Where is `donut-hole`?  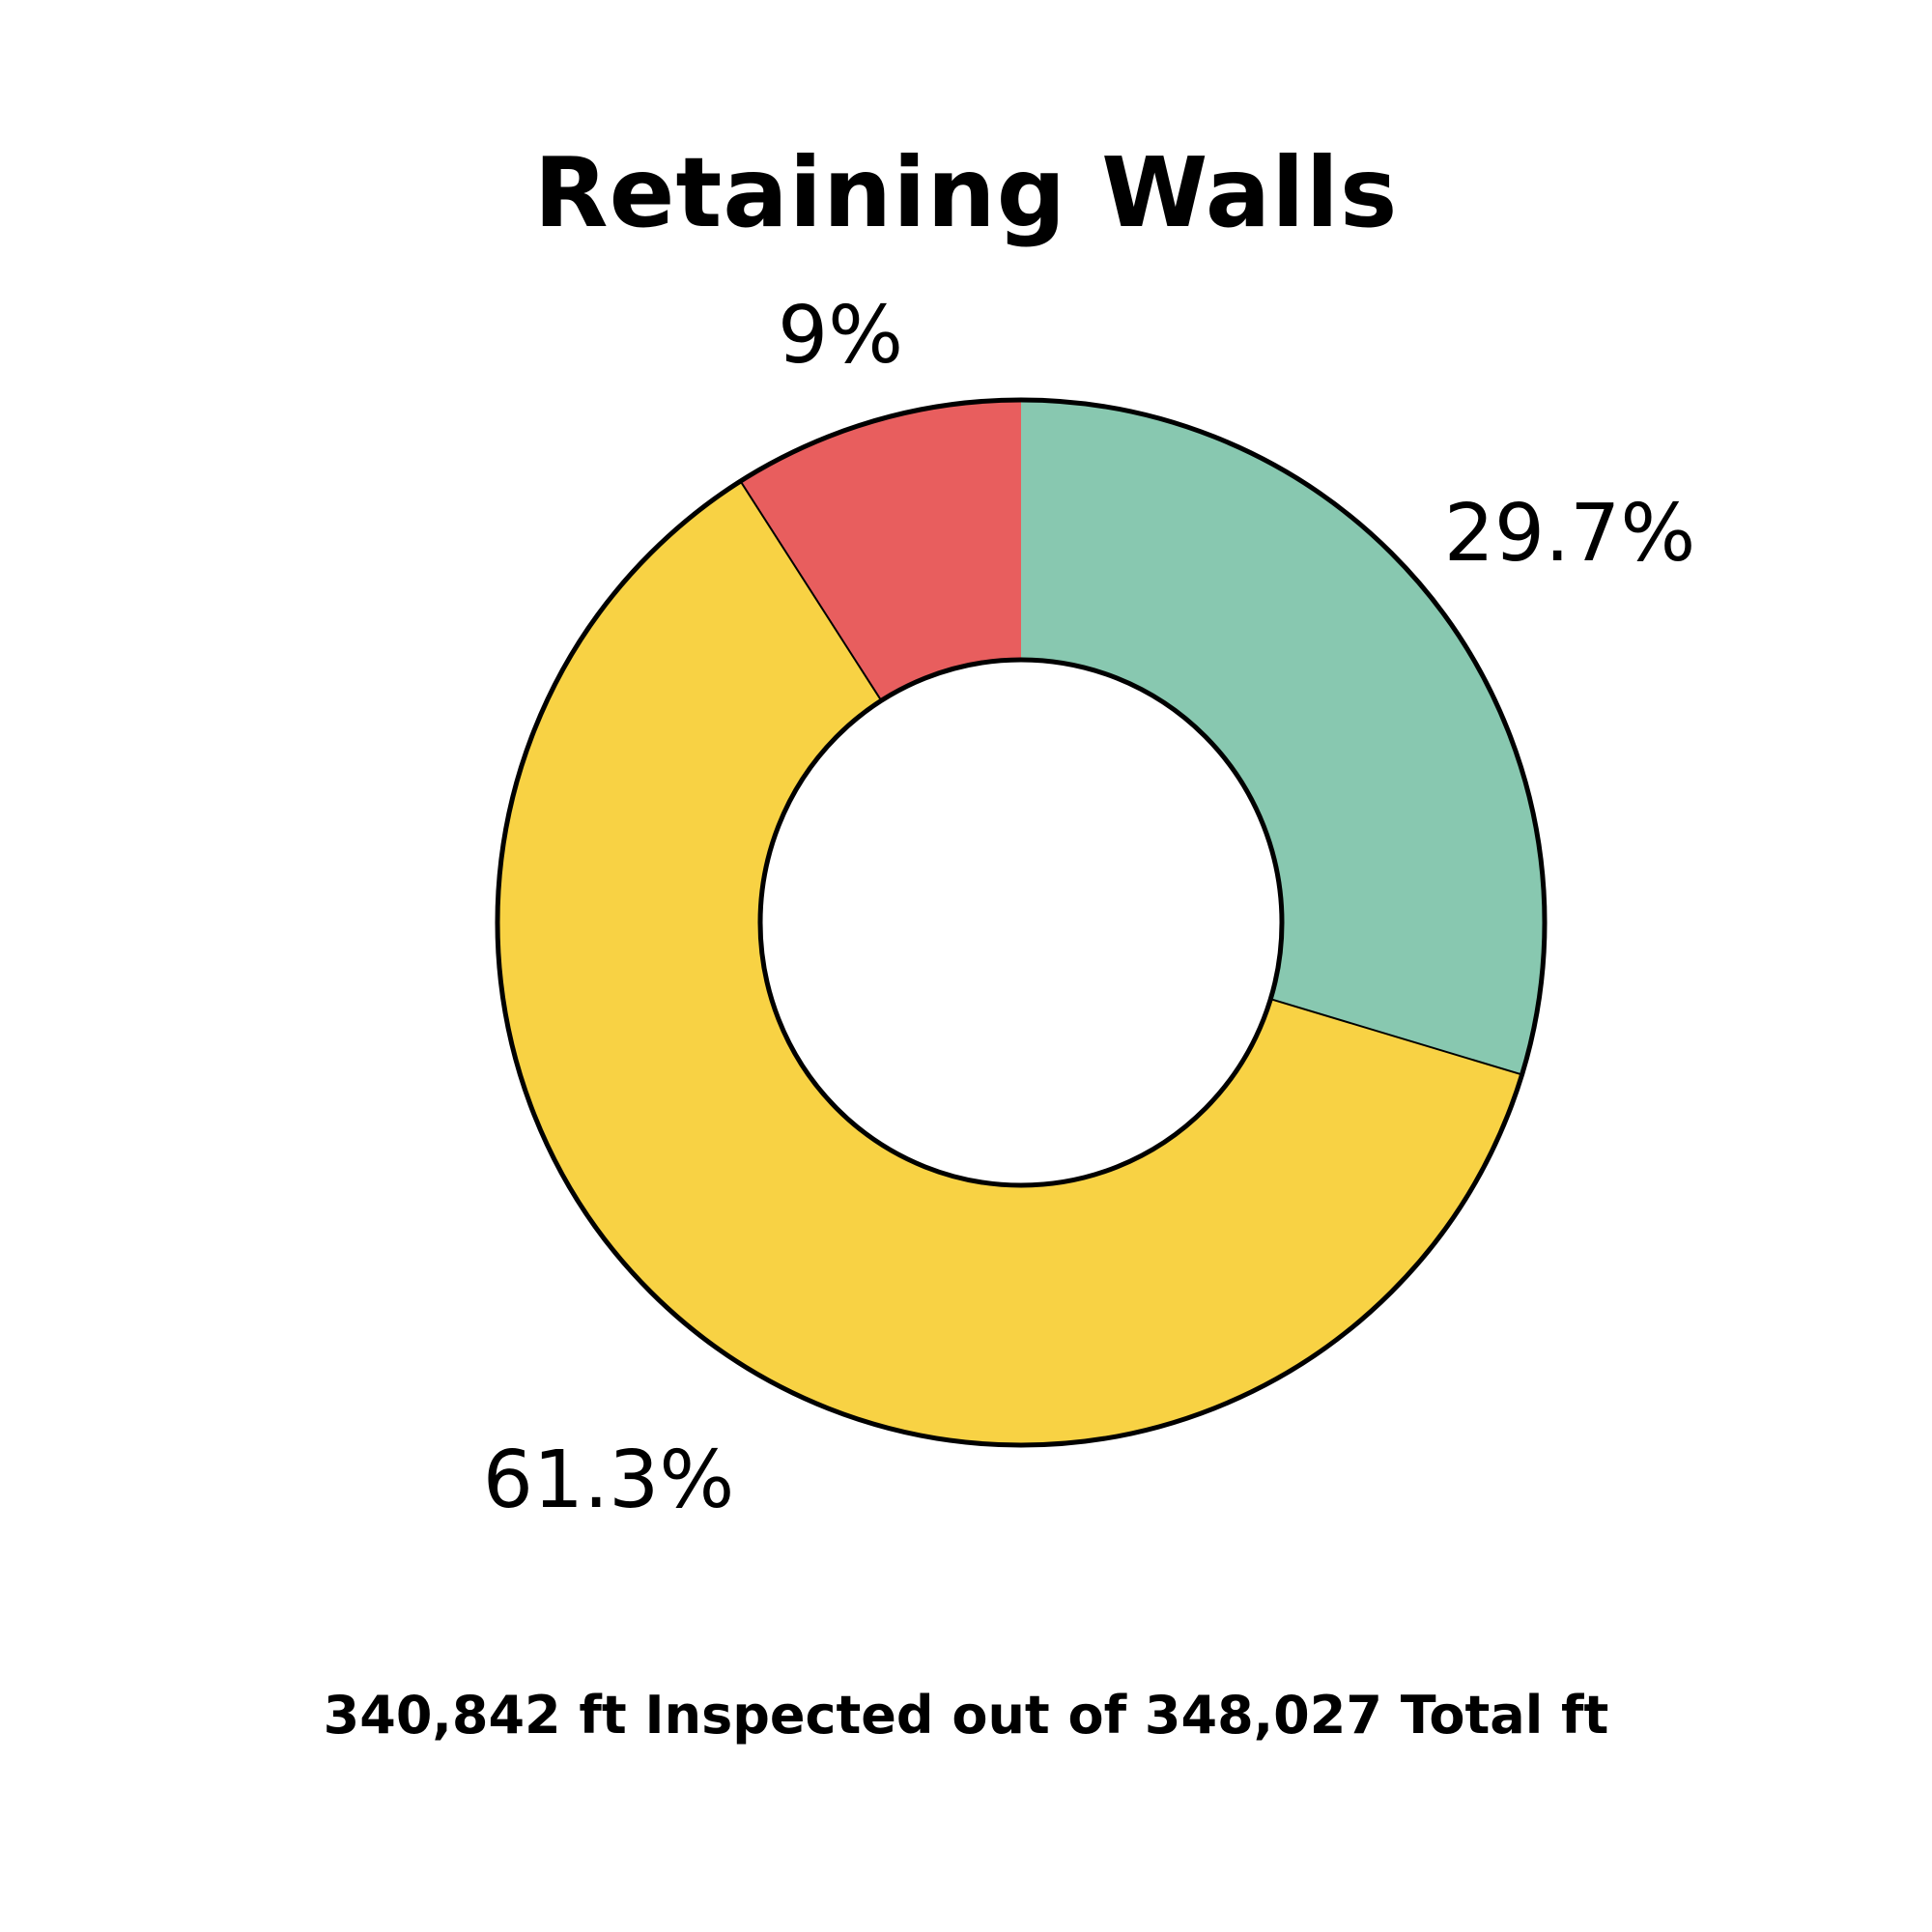
donut-hole is located at coordinates (1021, 922).